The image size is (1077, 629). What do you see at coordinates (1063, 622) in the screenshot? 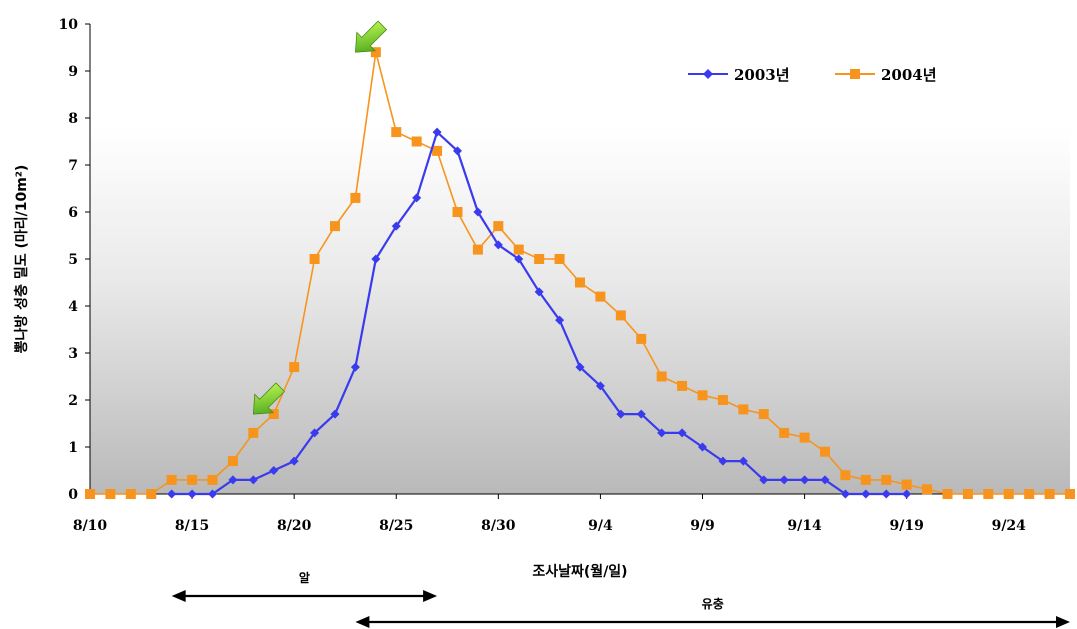
I see `phase-2-arrowhead-right` at bounding box center [1063, 622].